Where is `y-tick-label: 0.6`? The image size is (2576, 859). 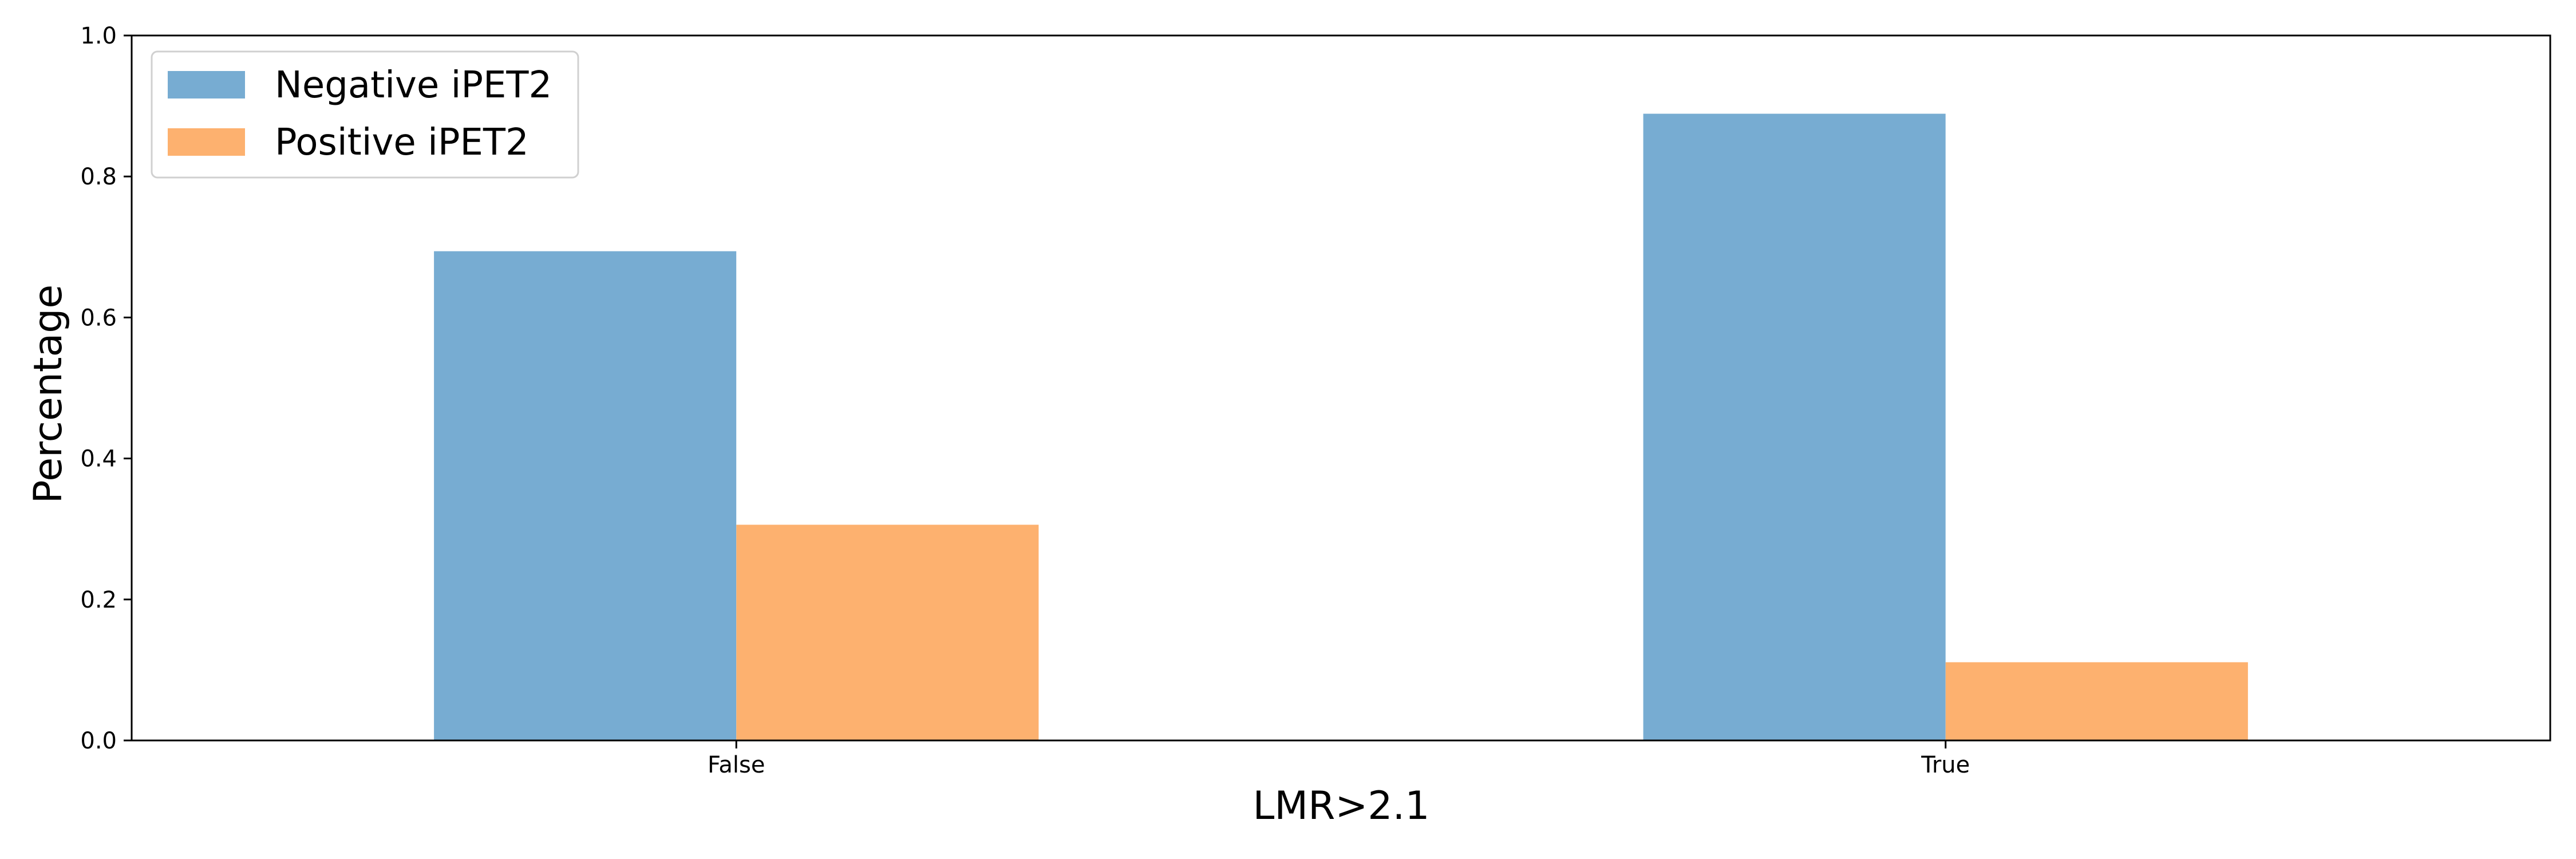 y-tick-label: 0.6 is located at coordinates (98, 318).